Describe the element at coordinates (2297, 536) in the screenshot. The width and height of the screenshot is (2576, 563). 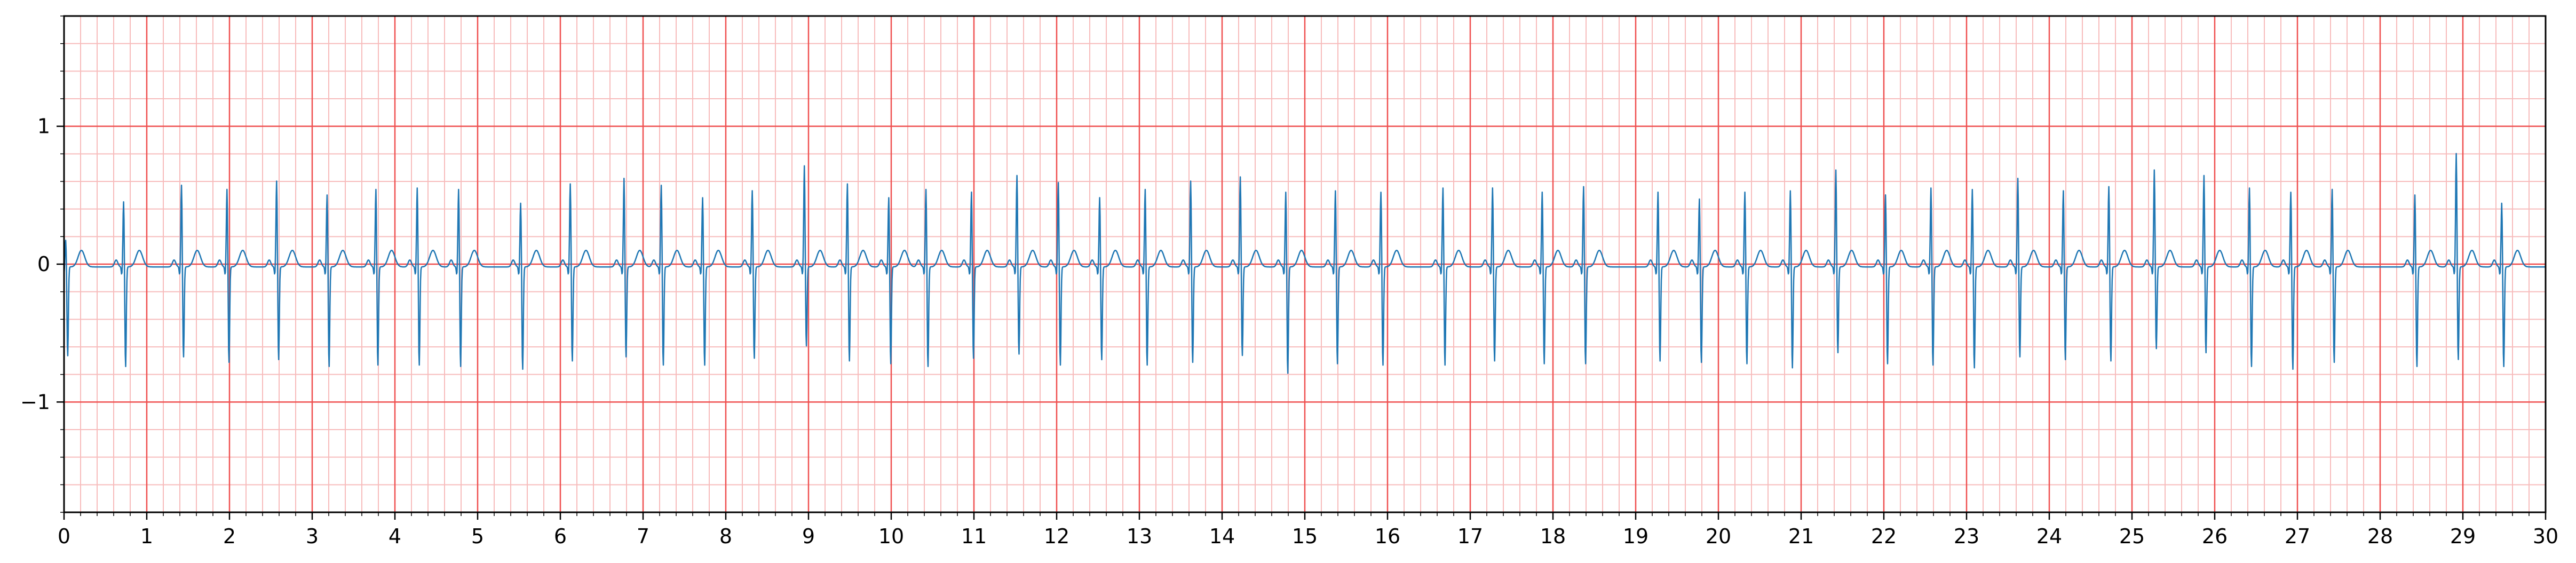
I see `x-tick-label: 27` at that location.